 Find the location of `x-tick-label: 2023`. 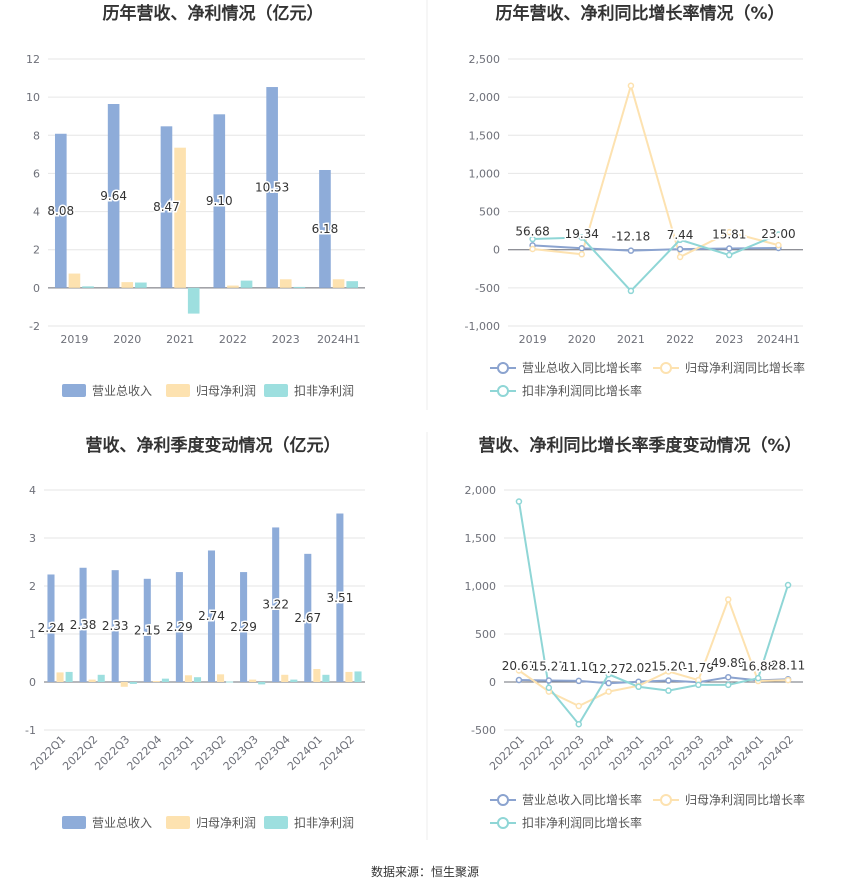

x-tick-label: 2023 is located at coordinates (286, 339).